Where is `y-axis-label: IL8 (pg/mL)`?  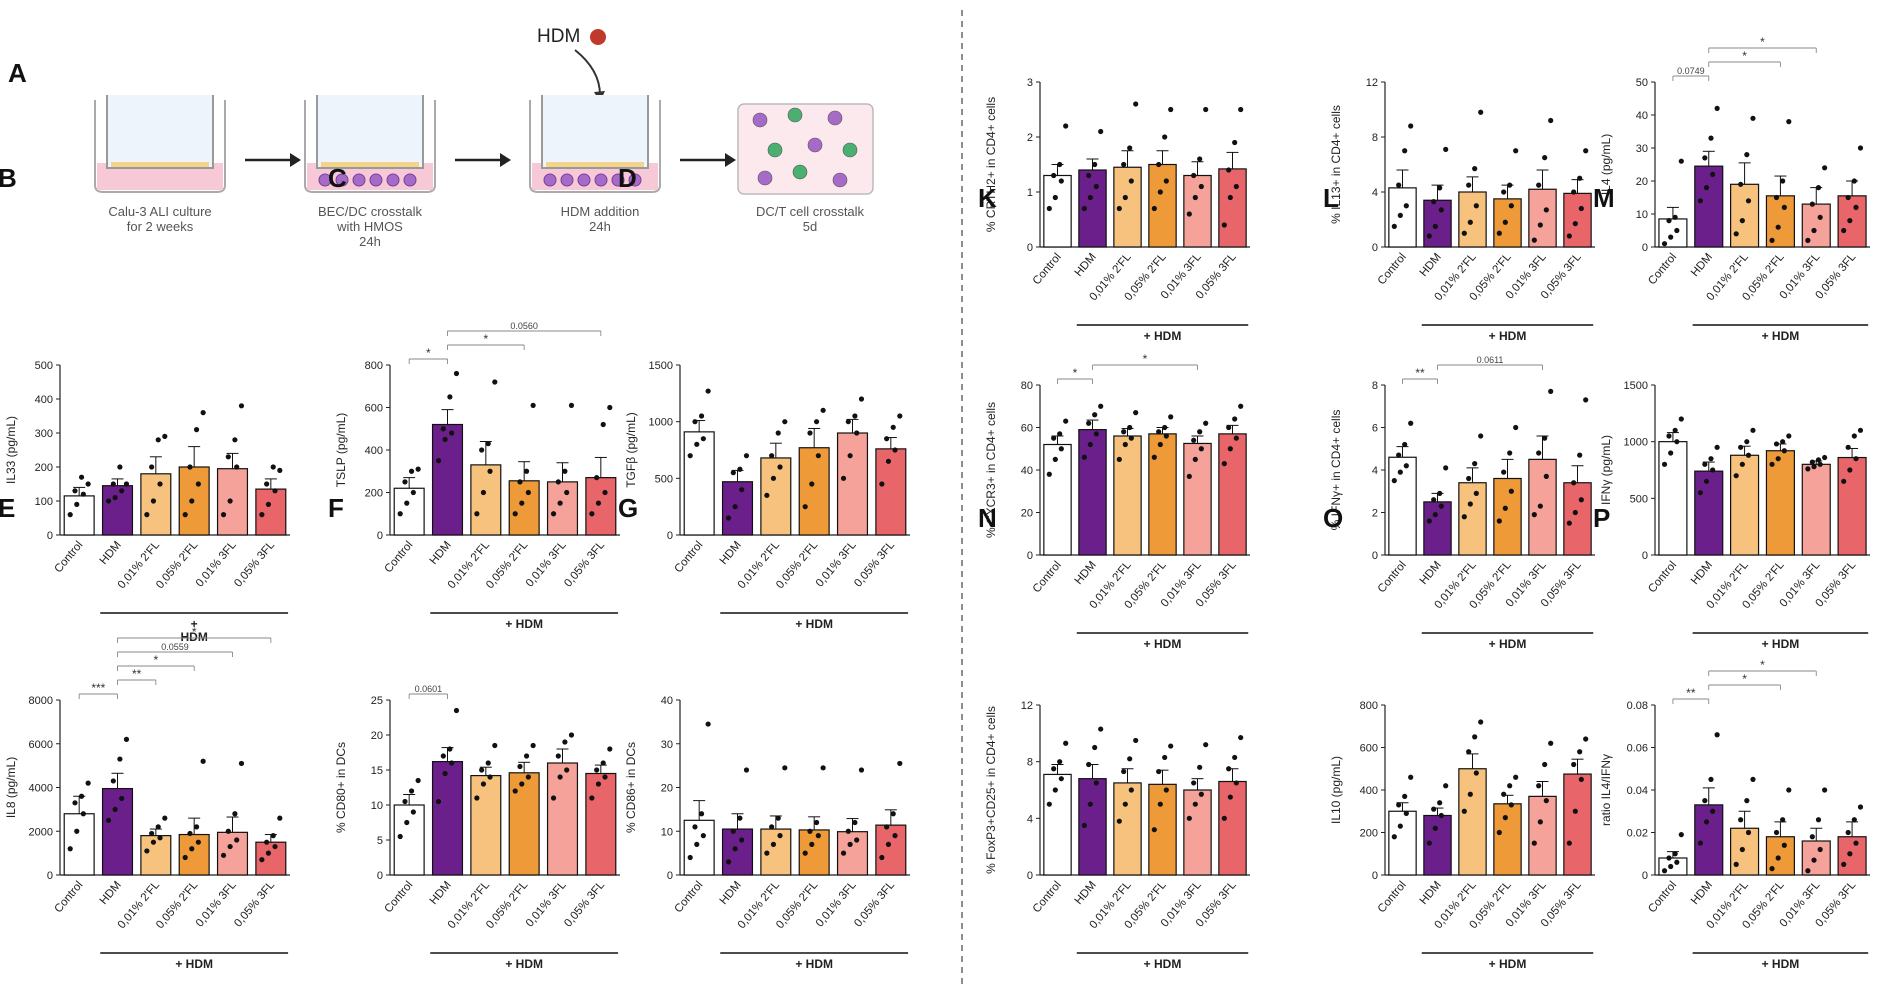 y-axis-label: IL8 (pg/mL) is located at coordinates (11, 787).